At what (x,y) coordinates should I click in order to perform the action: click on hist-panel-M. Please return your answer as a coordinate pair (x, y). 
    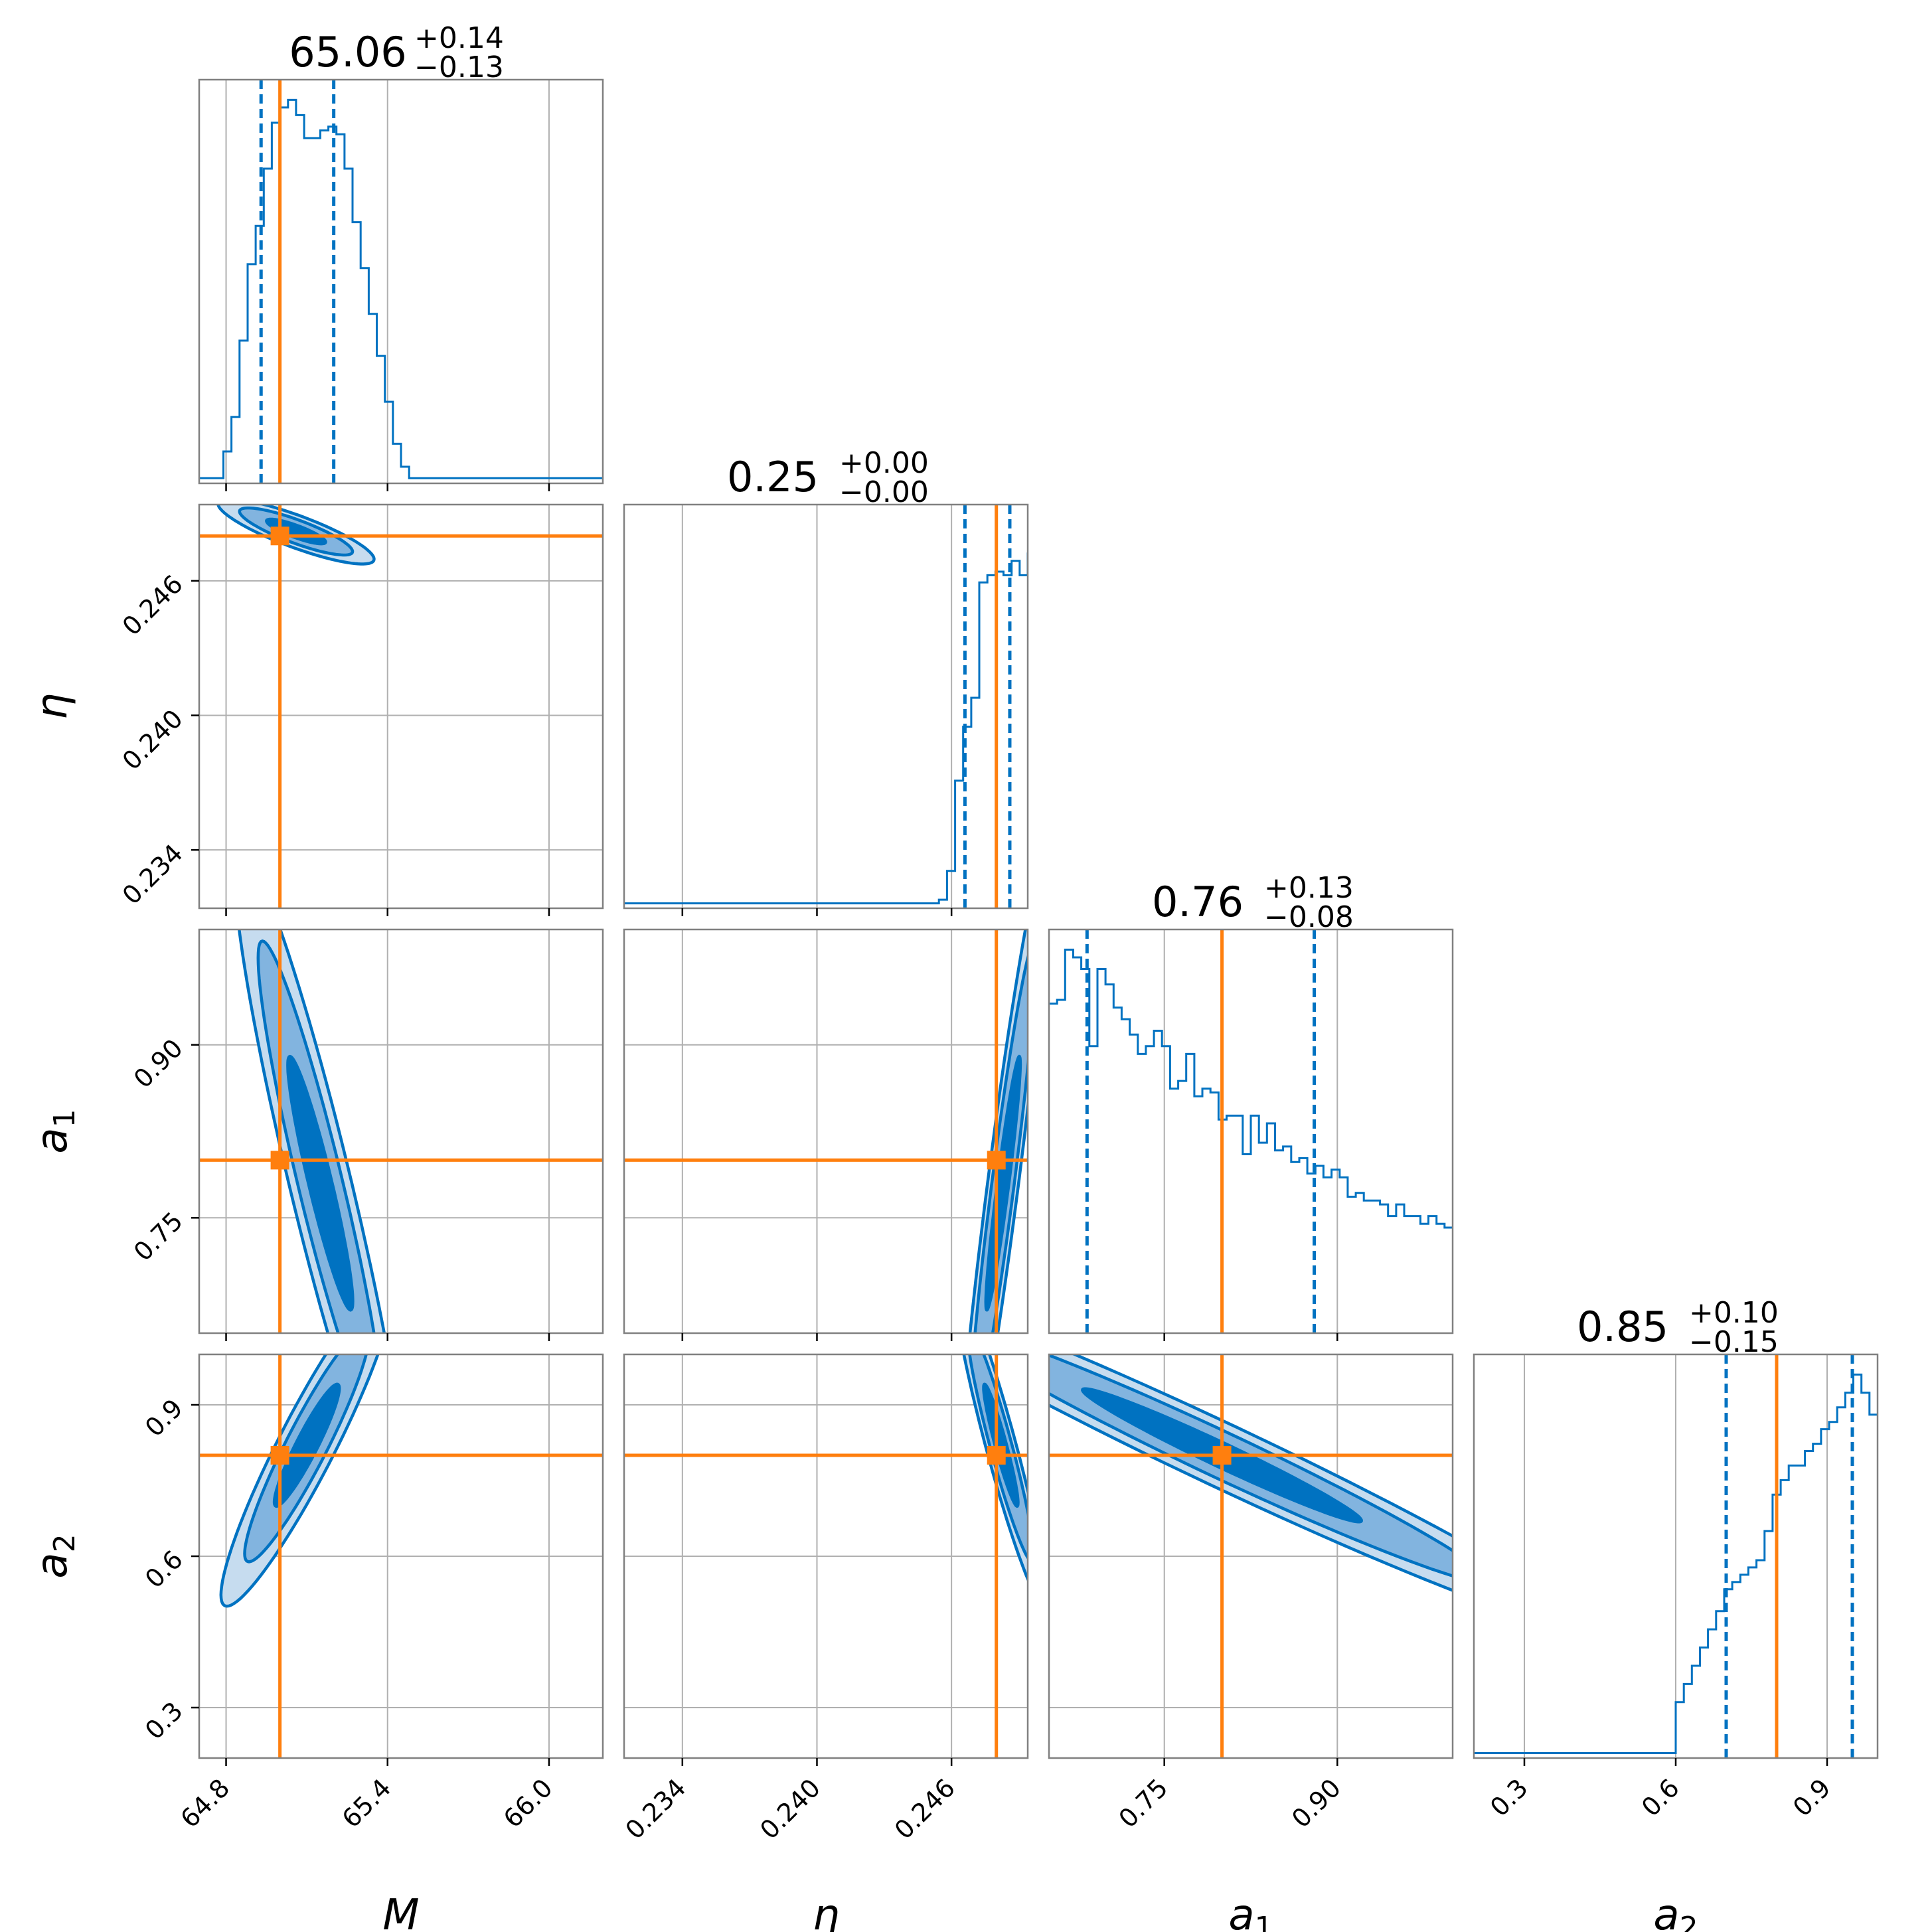
    Looking at the image, I should click on (401, 284).